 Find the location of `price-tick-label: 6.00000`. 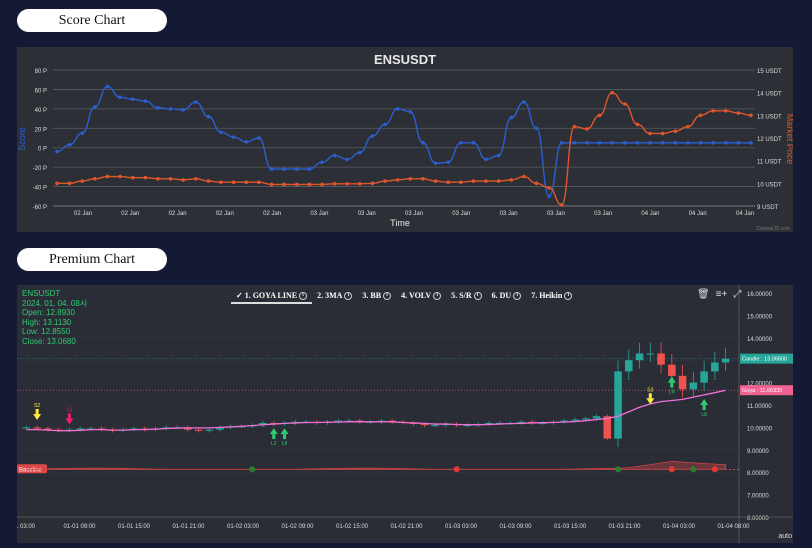

price-tick-label: 6.00000 is located at coordinates (758, 519).